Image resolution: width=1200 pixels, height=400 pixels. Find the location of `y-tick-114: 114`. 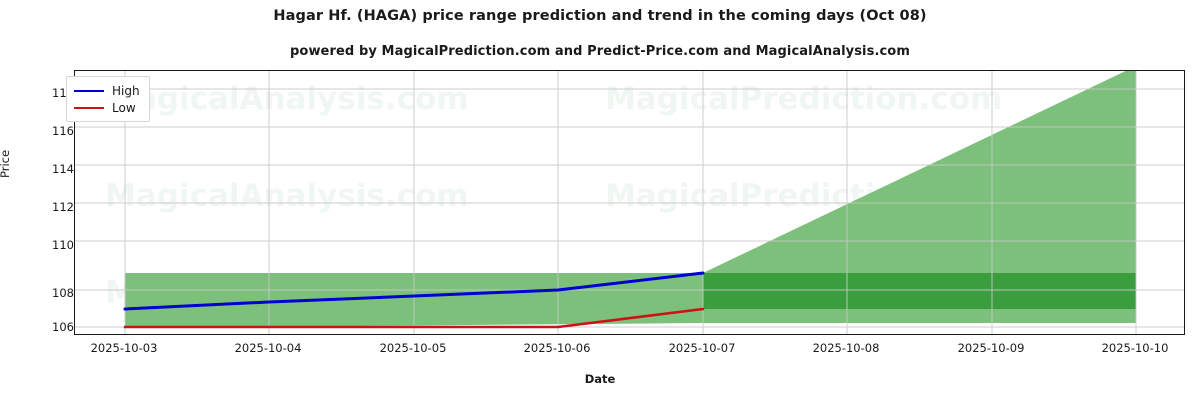

y-tick-114: 114 is located at coordinates (63, 169).